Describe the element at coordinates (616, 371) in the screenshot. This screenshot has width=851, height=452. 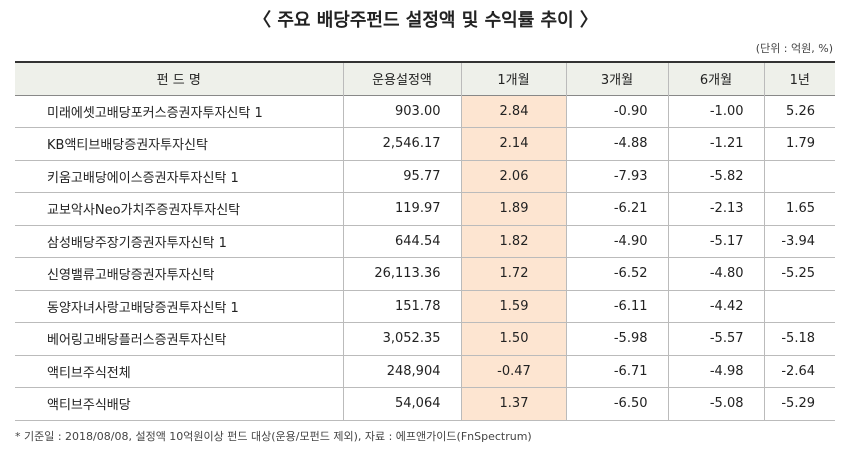
I see `cell: -6.71` at that location.